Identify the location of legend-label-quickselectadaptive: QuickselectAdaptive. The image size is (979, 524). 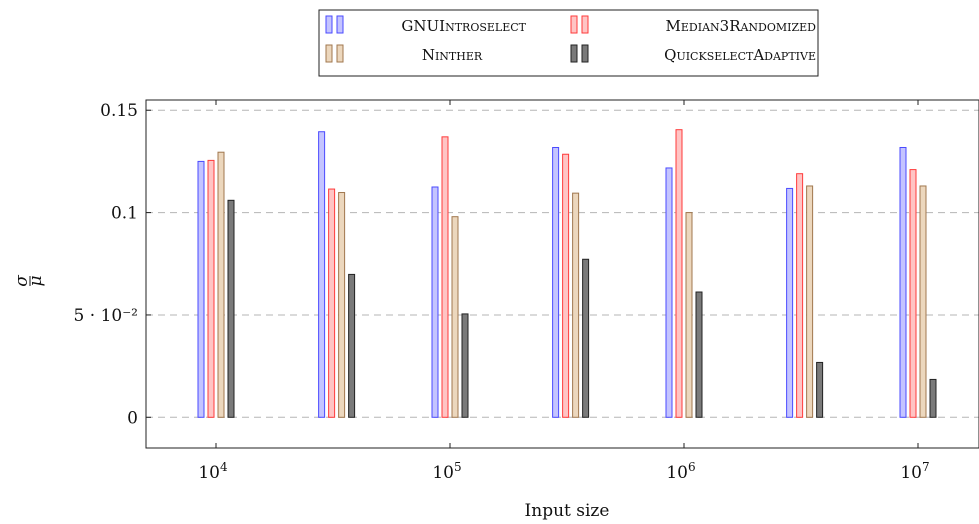
(740, 55).